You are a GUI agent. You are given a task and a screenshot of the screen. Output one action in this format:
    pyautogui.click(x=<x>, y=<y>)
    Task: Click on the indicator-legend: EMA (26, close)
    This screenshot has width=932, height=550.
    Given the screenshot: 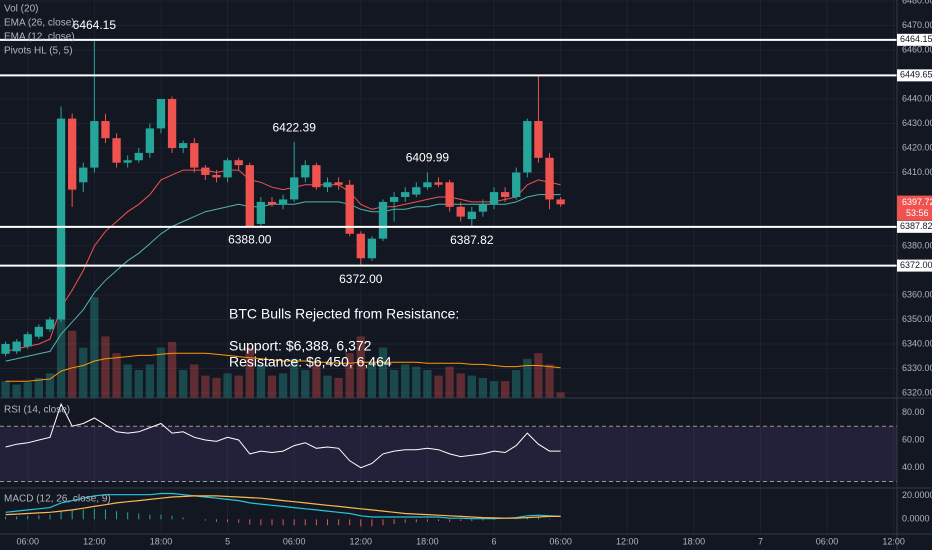 What is the action you would take?
    pyautogui.click(x=39, y=23)
    